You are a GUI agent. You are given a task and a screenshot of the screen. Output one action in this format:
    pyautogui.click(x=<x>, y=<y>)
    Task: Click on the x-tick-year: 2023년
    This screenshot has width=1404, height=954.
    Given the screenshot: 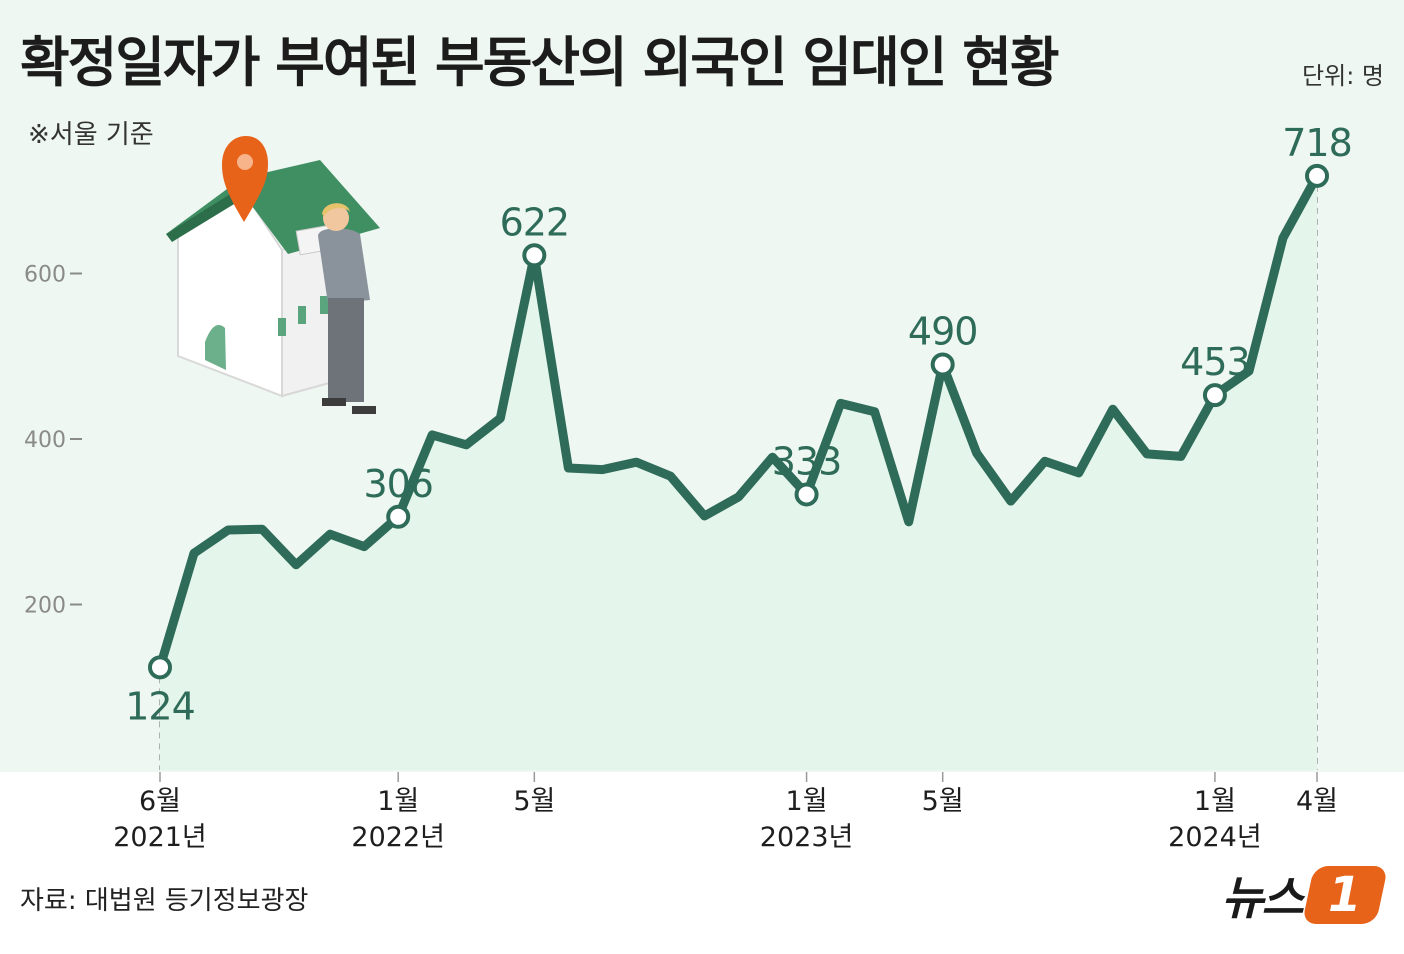 What is the action you would take?
    pyautogui.click(x=807, y=837)
    